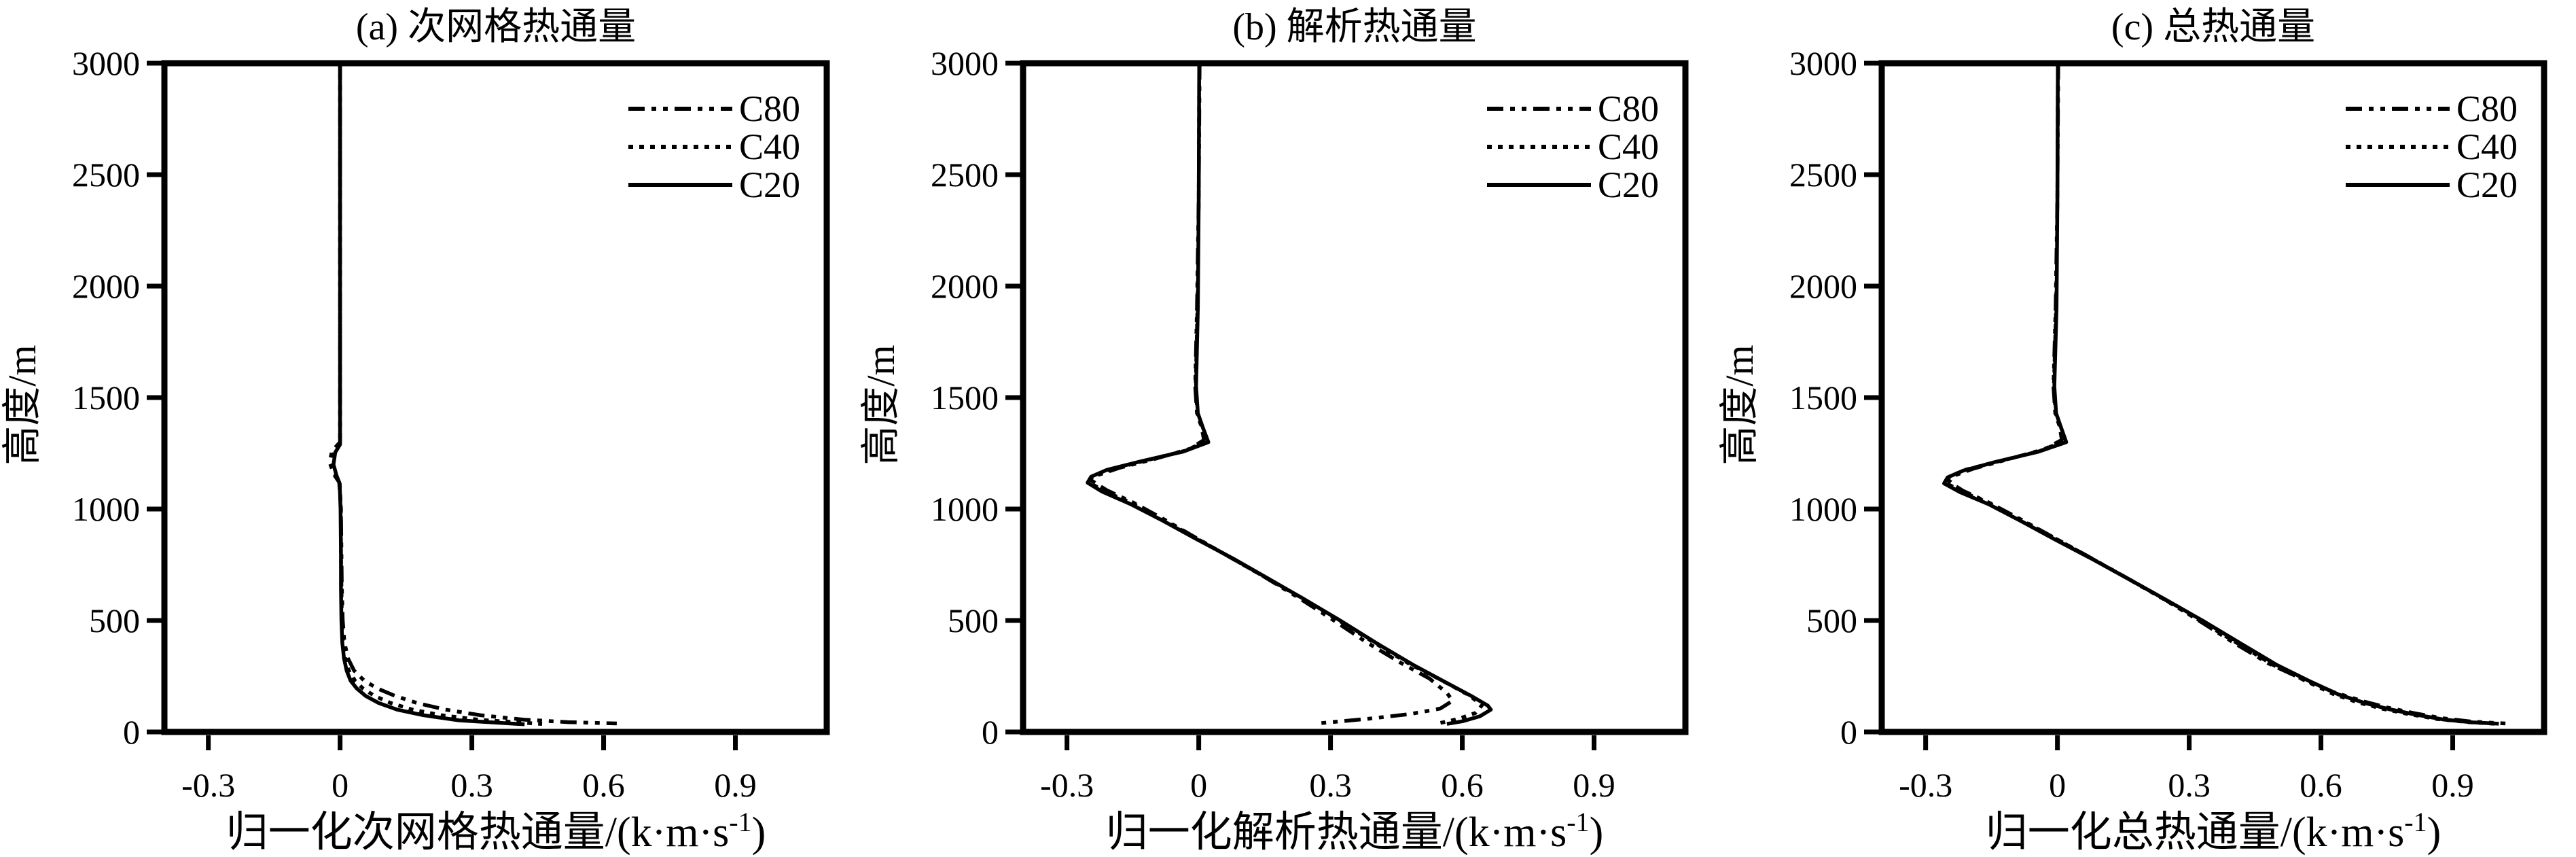 This screenshot has height=857, width=2576. I want to click on x-axis-label: 归一化次网格热通量/(k·m·s-1), so click(496, 831).